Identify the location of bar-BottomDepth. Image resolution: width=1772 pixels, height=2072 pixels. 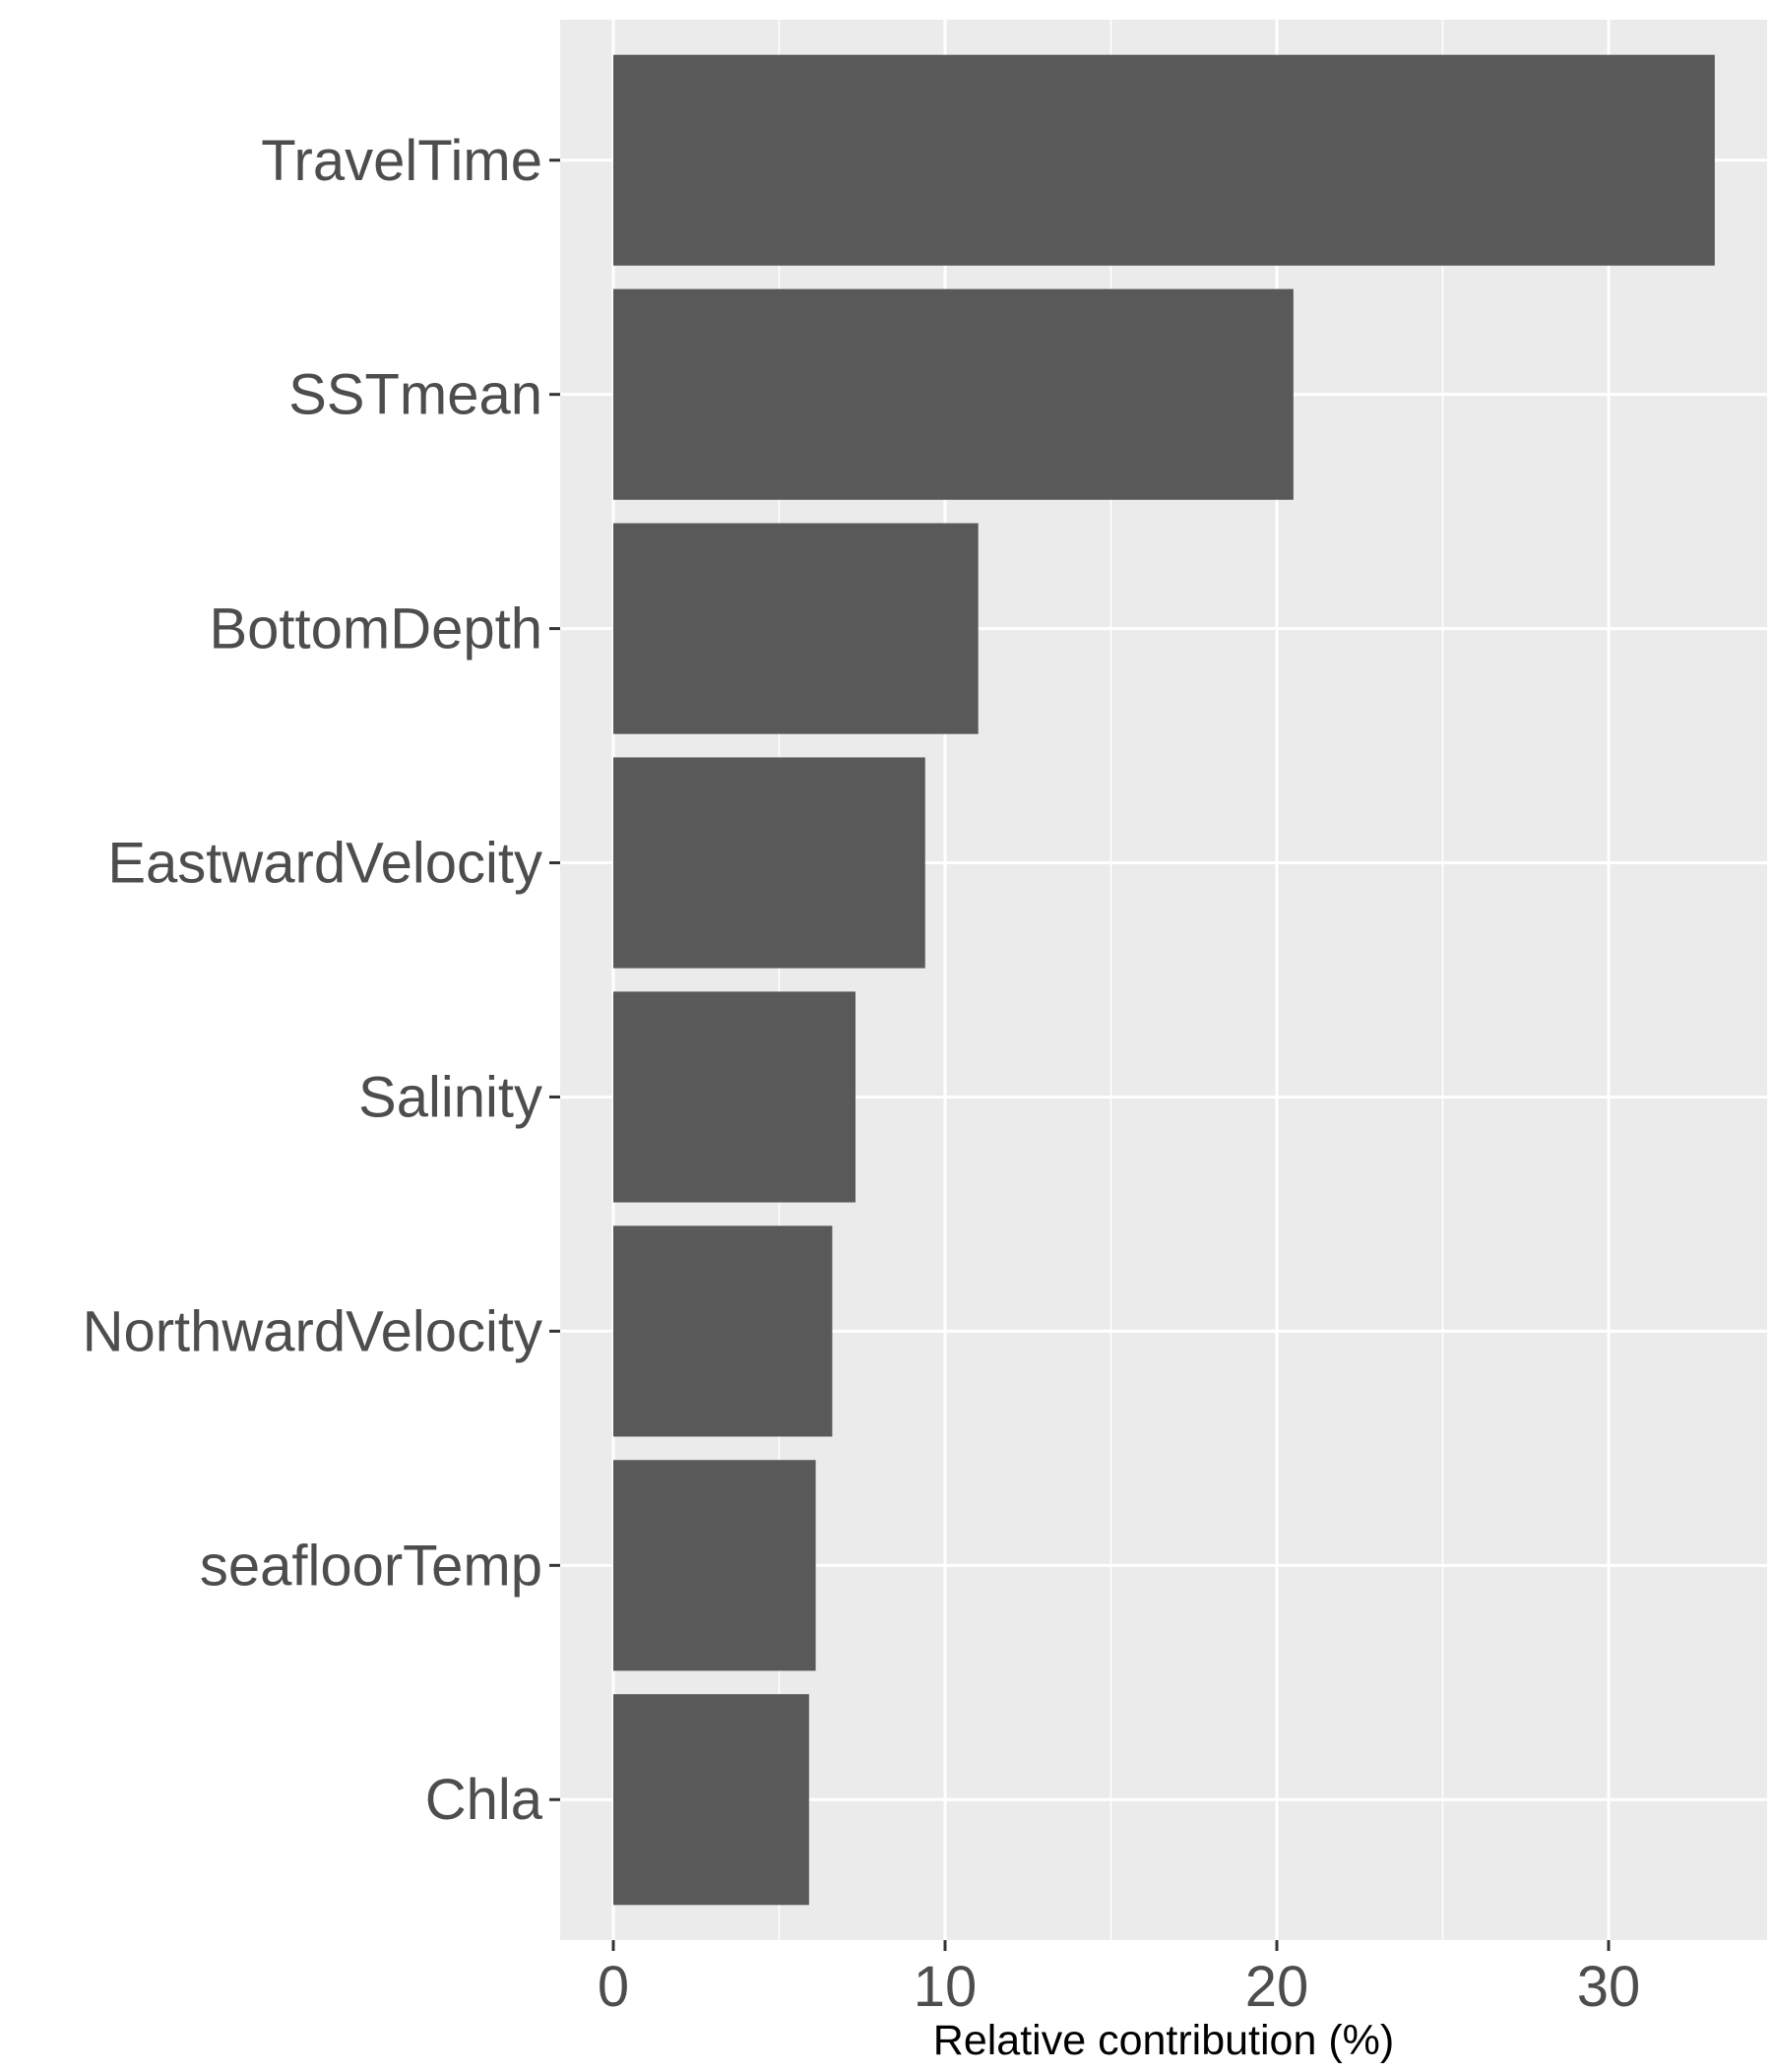
(796, 629).